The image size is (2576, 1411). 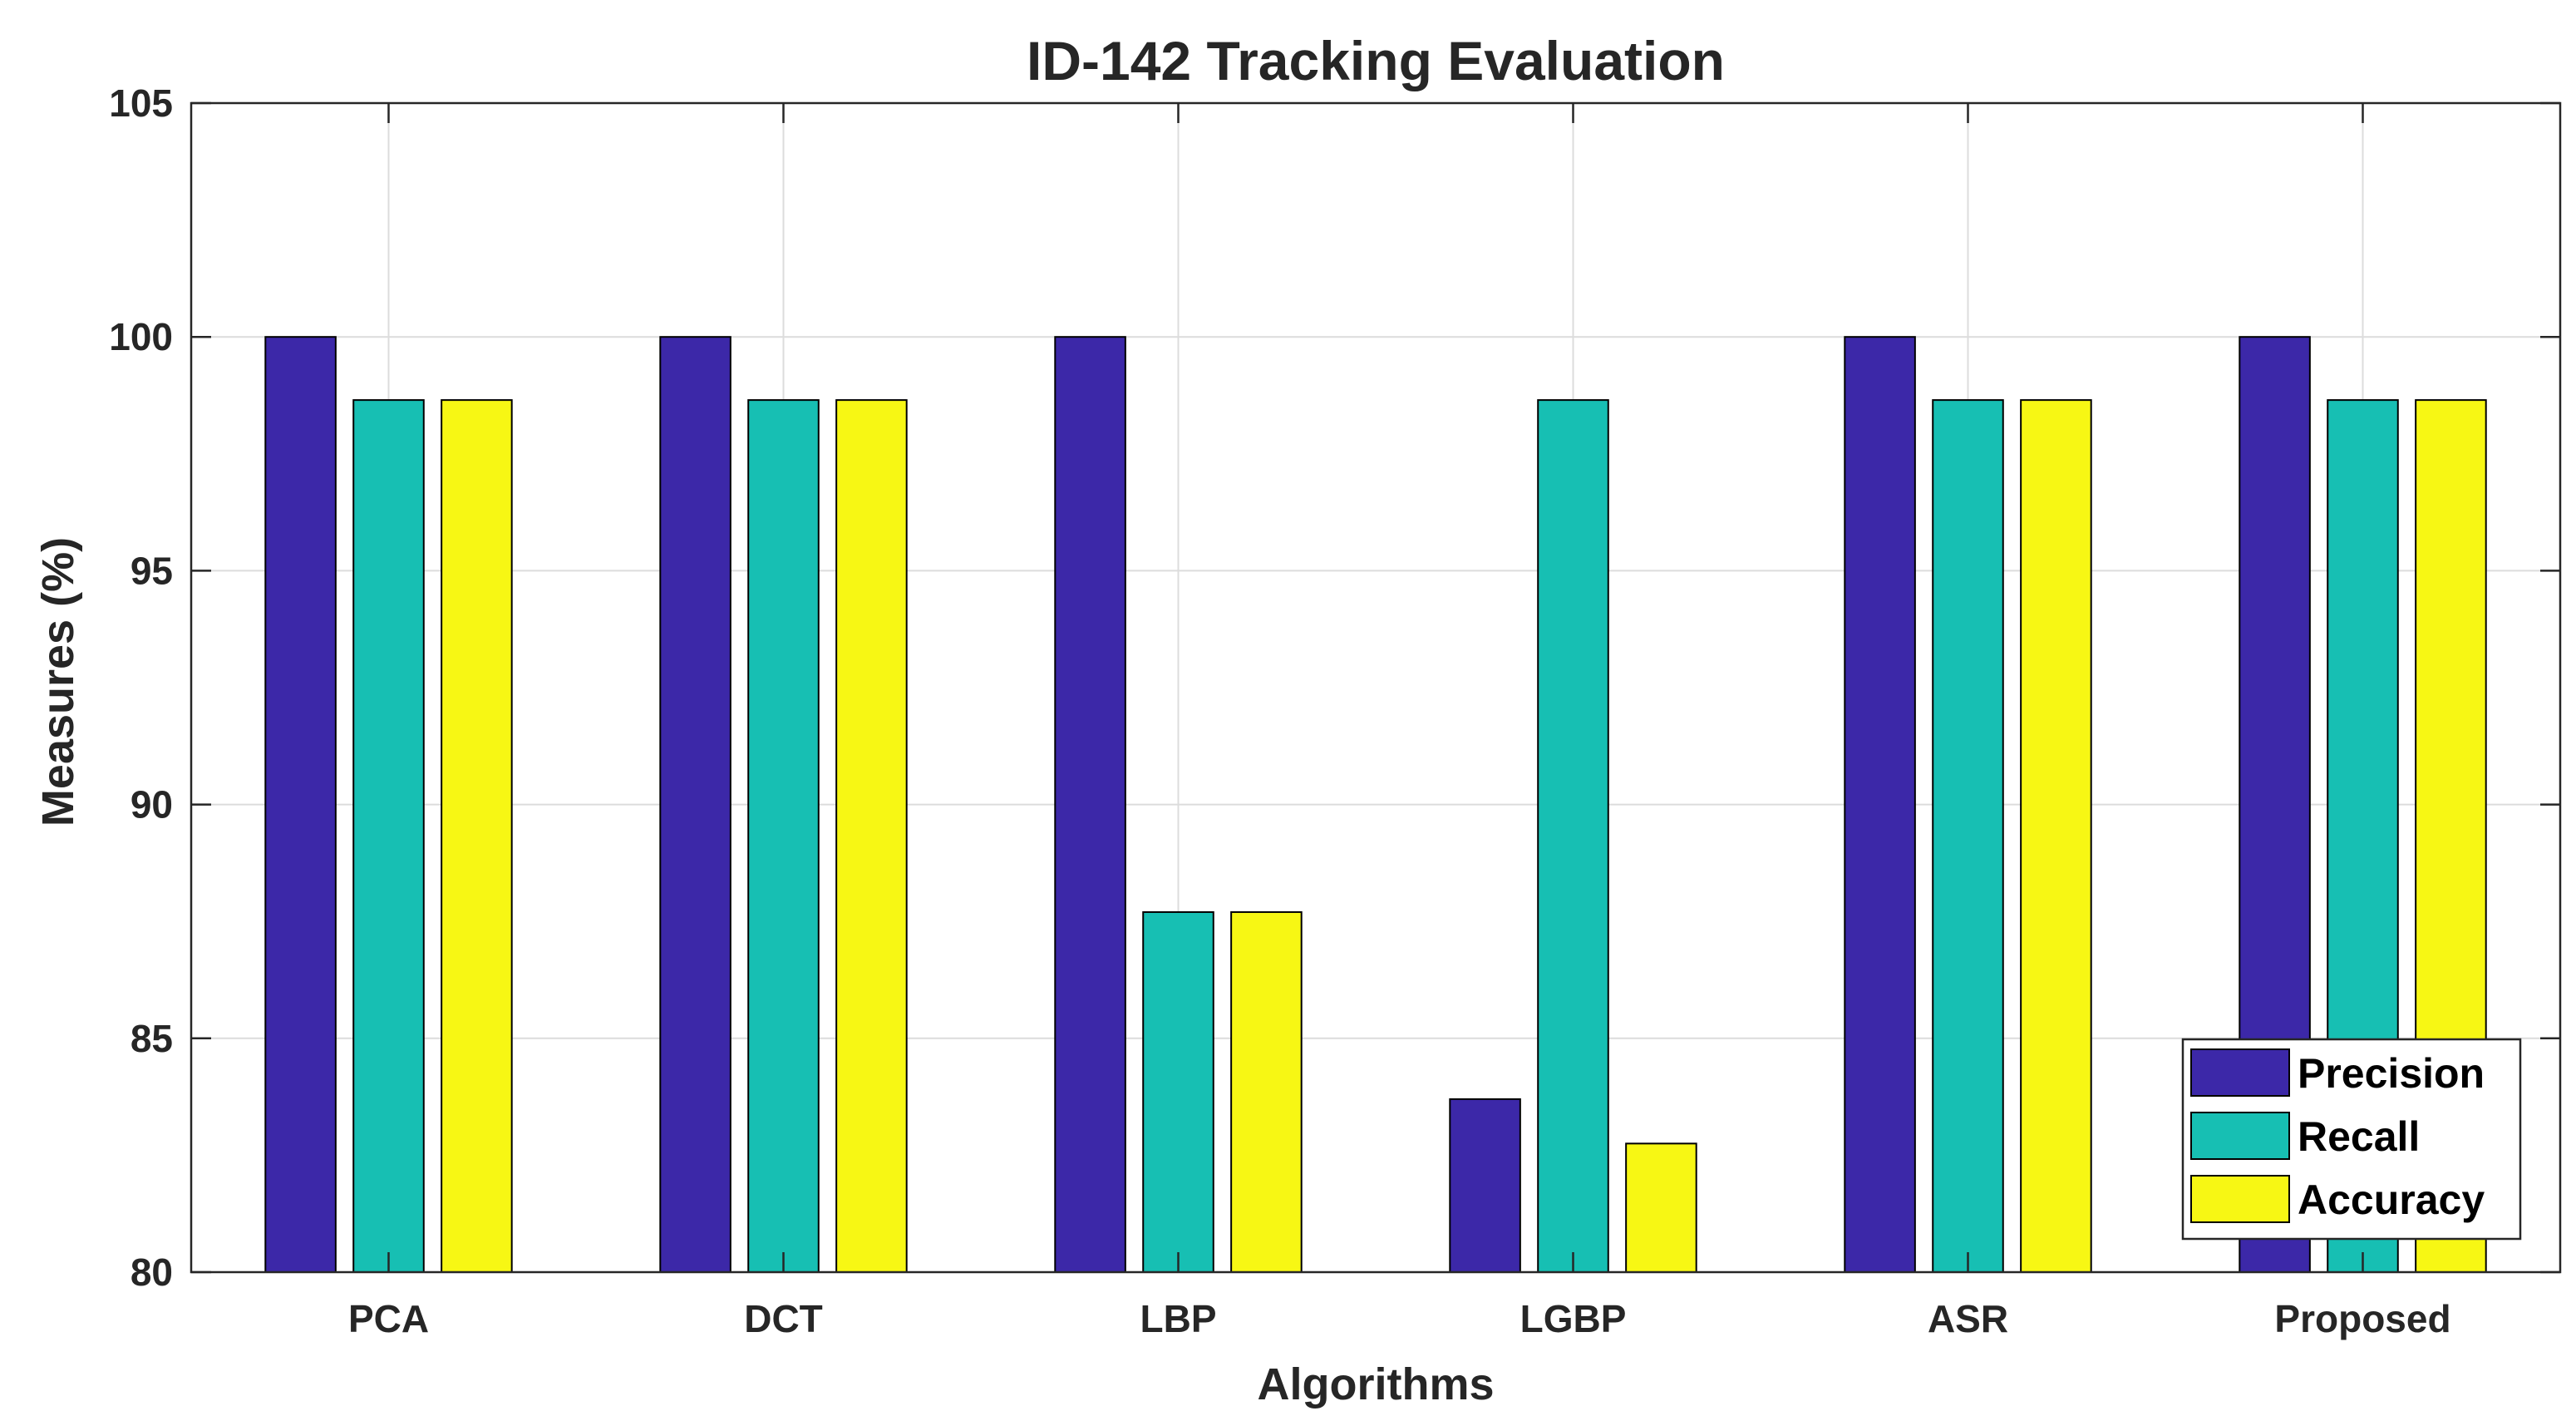 What do you see at coordinates (1968, 1318) in the screenshot?
I see `x-tick-label: ASR` at bounding box center [1968, 1318].